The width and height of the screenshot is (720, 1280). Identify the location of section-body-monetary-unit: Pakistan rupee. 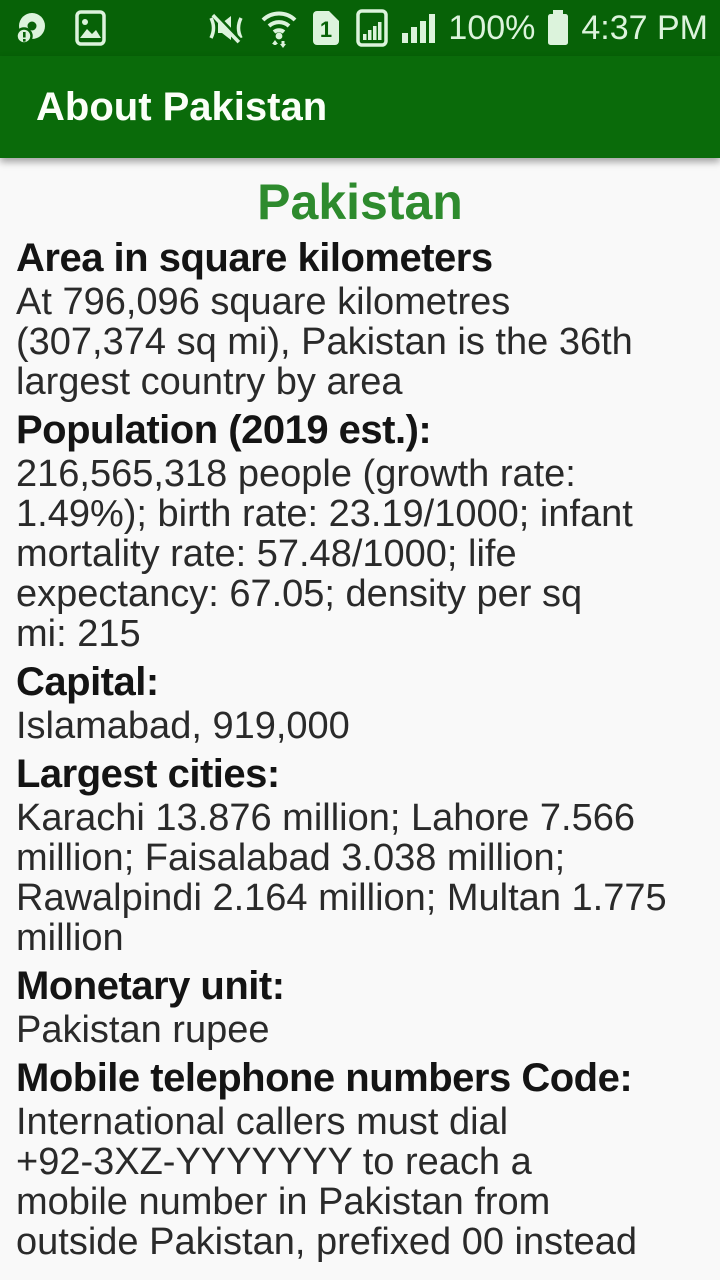
(143, 1030).